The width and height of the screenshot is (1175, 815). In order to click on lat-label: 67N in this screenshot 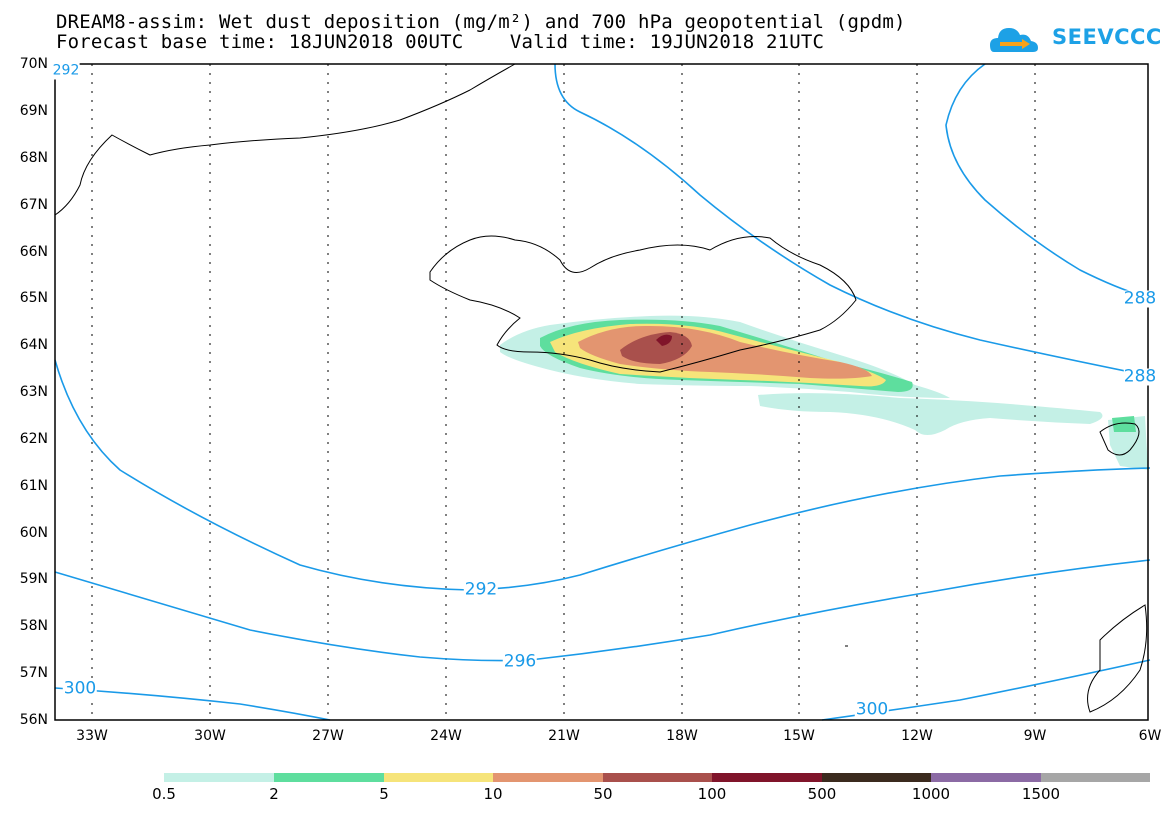, I will do `click(33, 205)`.